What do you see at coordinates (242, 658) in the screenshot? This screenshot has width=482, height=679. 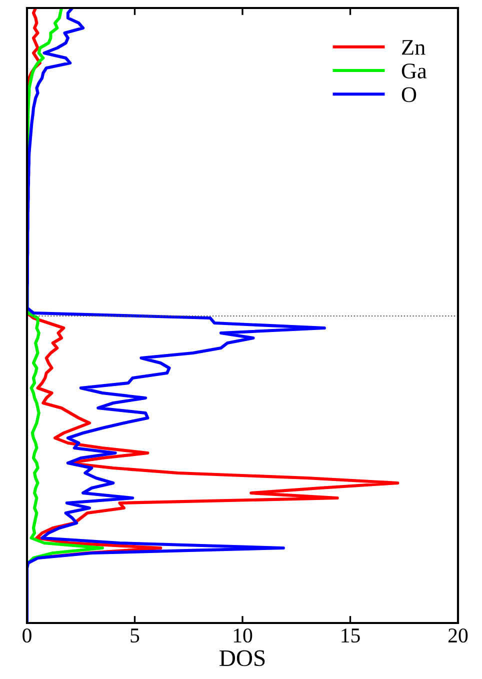 I see `x-axis-title: DOS` at bounding box center [242, 658].